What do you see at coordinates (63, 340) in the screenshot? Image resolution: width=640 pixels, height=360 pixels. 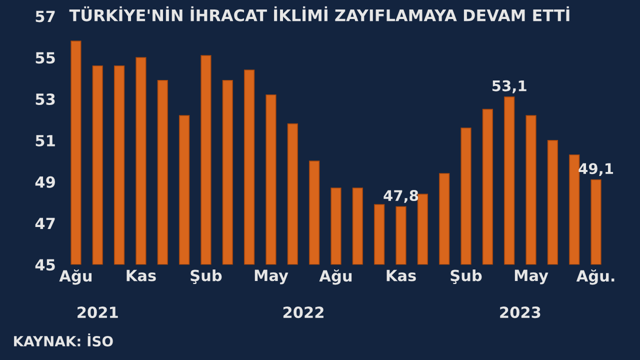 I see `text: KAYNAK: İSO` at bounding box center [63, 340].